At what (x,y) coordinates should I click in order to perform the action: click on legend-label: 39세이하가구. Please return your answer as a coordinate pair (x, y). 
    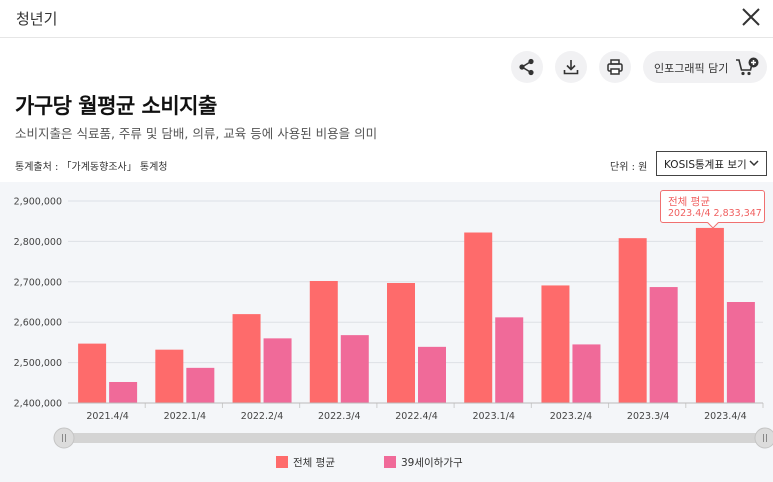
    Looking at the image, I should click on (432, 462).